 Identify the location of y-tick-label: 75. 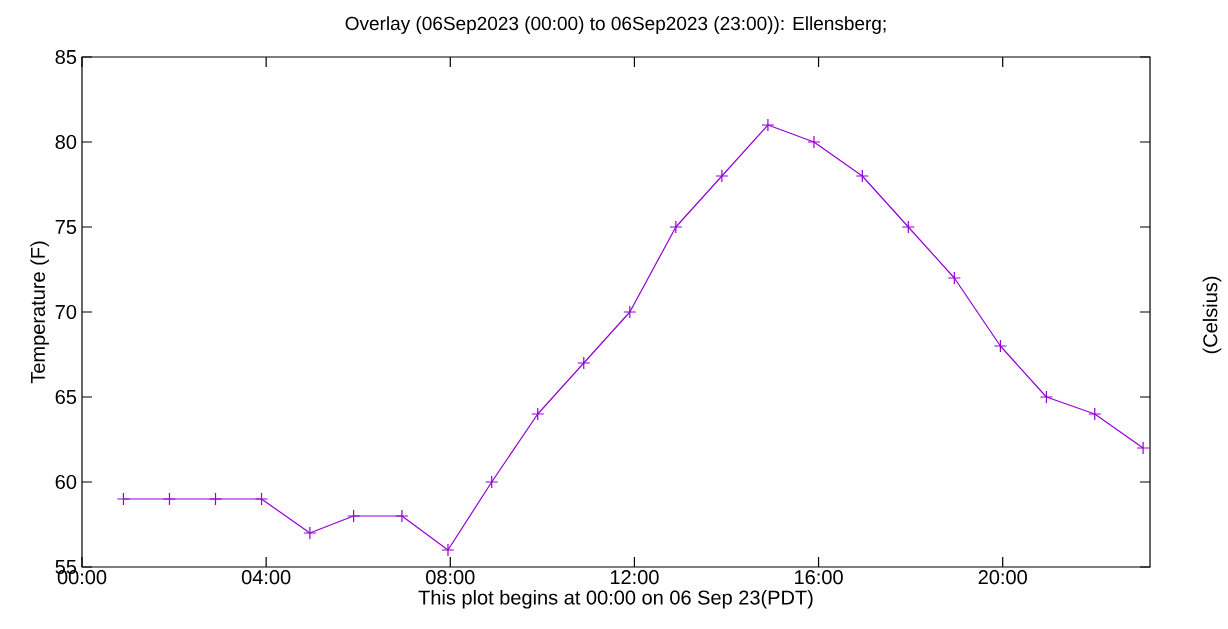
(66, 227).